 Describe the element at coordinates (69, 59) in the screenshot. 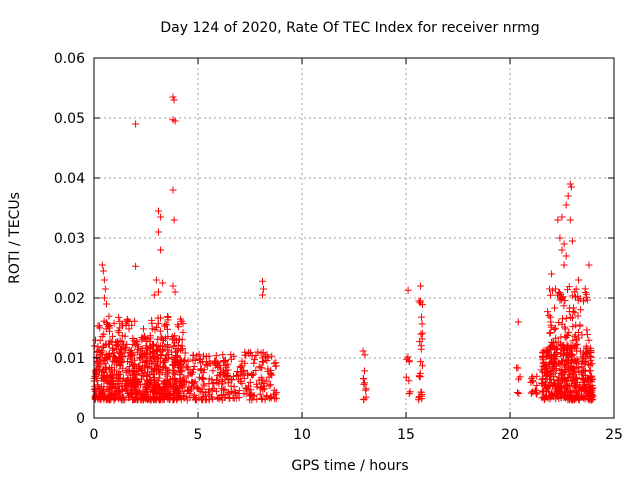

I see `y-tick-label: 0.06` at that location.